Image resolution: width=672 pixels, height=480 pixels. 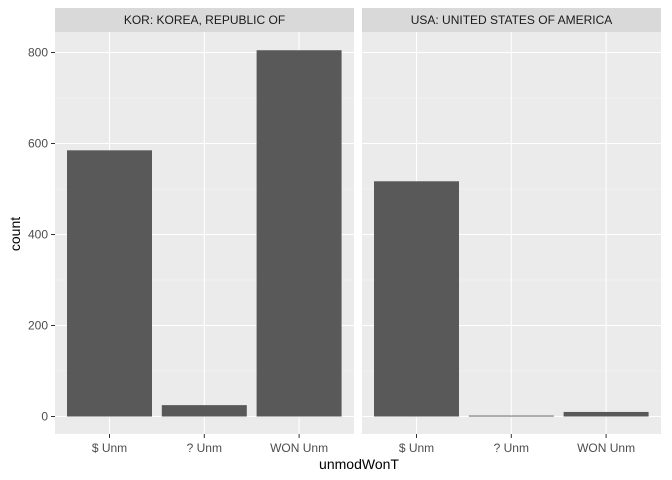 What do you see at coordinates (38, 326) in the screenshot?
I see `y-tick-label: 200` at bounding box center [38, 326].